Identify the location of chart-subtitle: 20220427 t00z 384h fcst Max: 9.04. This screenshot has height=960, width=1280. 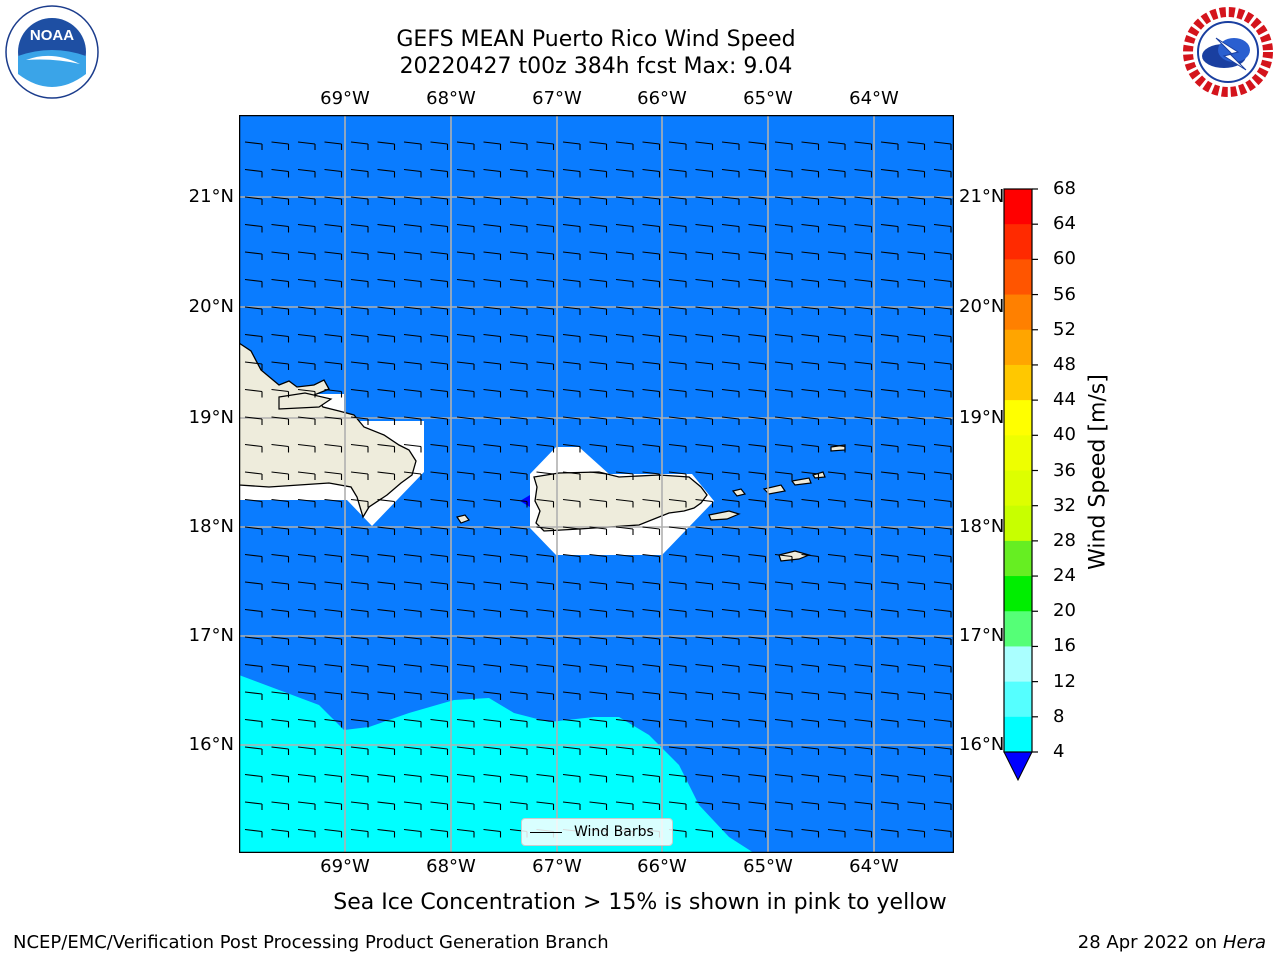
(596, 66).